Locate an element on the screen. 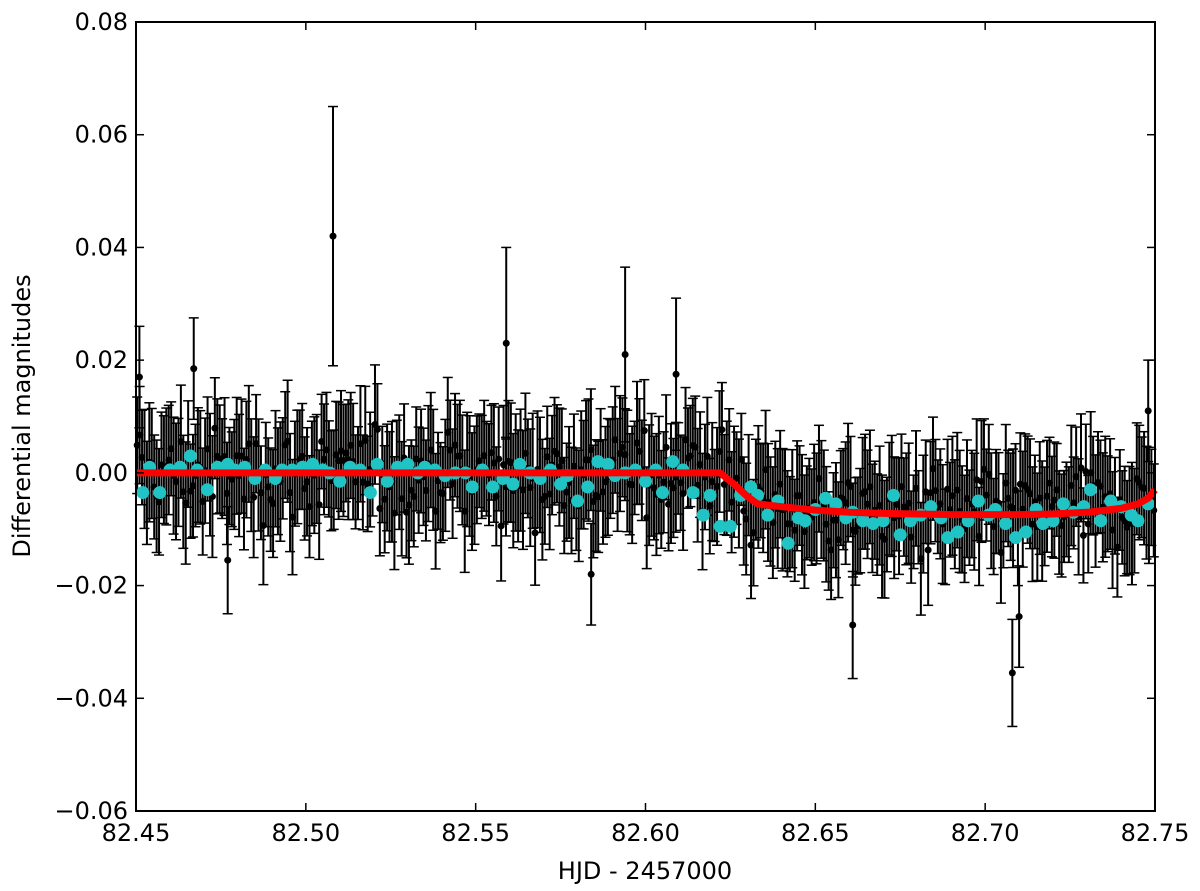 This screenshot has height=891, width=1200. x-tick-label: 82.50 is located at coordinates (305, 833).